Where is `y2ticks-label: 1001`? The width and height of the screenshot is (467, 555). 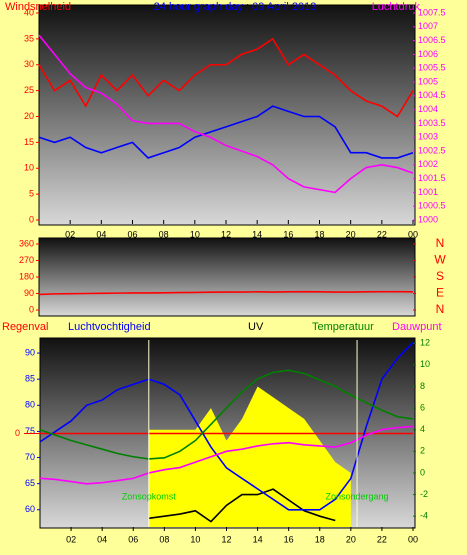
y2ticks-label: 1001 is located at coordinates (428, 192).